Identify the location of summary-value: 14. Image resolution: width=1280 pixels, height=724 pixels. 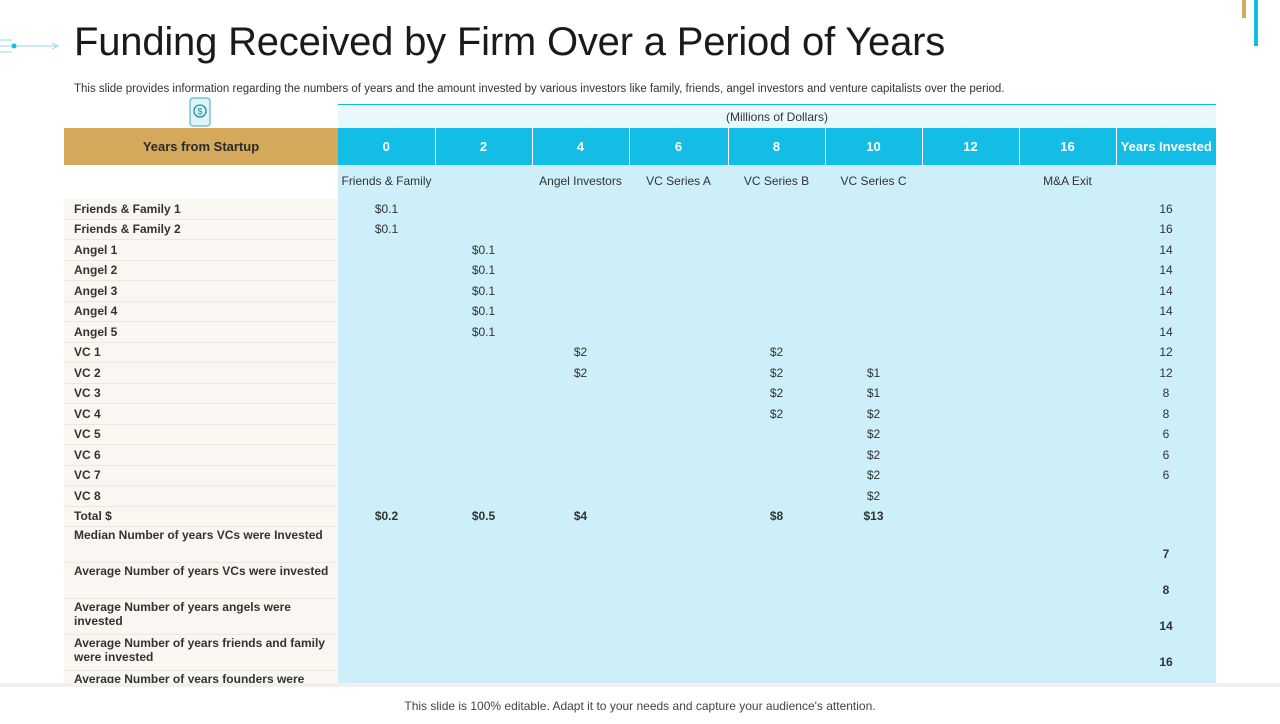
(1166, 616).